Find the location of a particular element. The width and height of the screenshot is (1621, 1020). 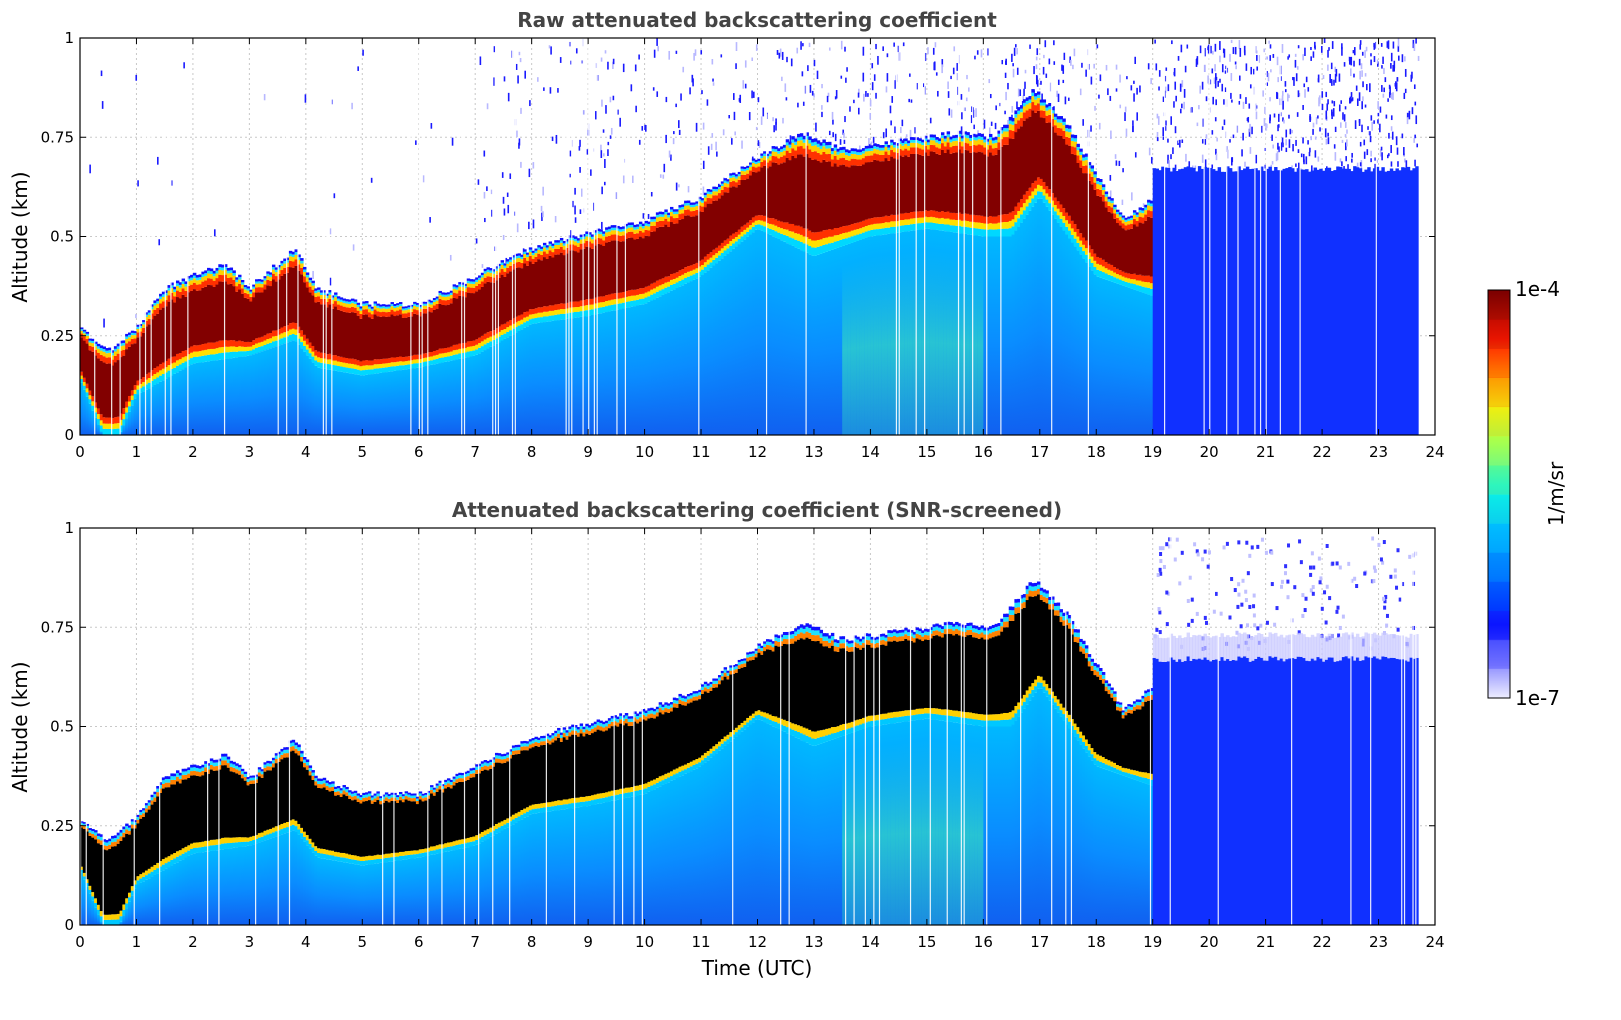

colorbar-steps is located at coordinates (1499, 494).